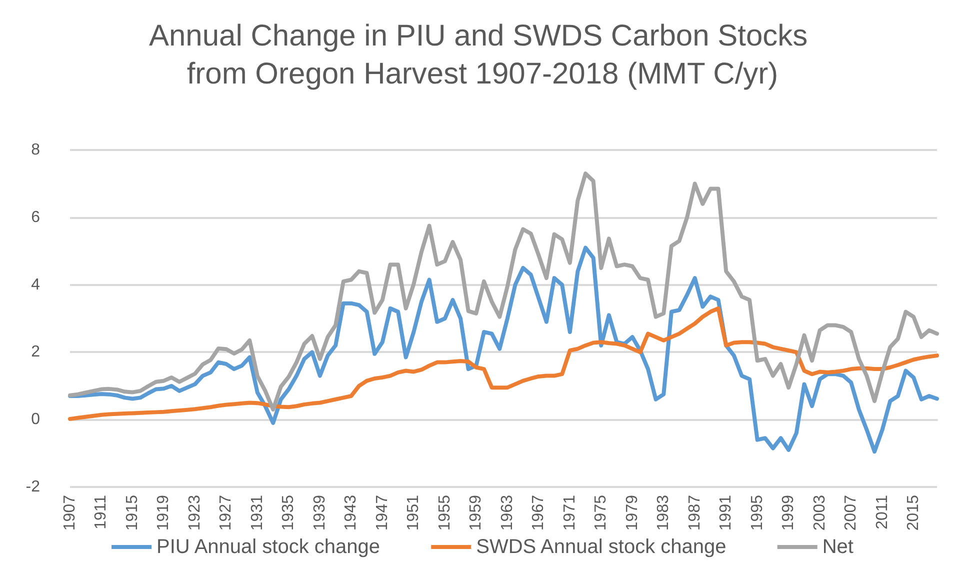 The height and width of the screenshot is (580, 965). Describe the element at coordinates (789, 512) in the screenshot. I see `x-tick-label: 1999` at that location.